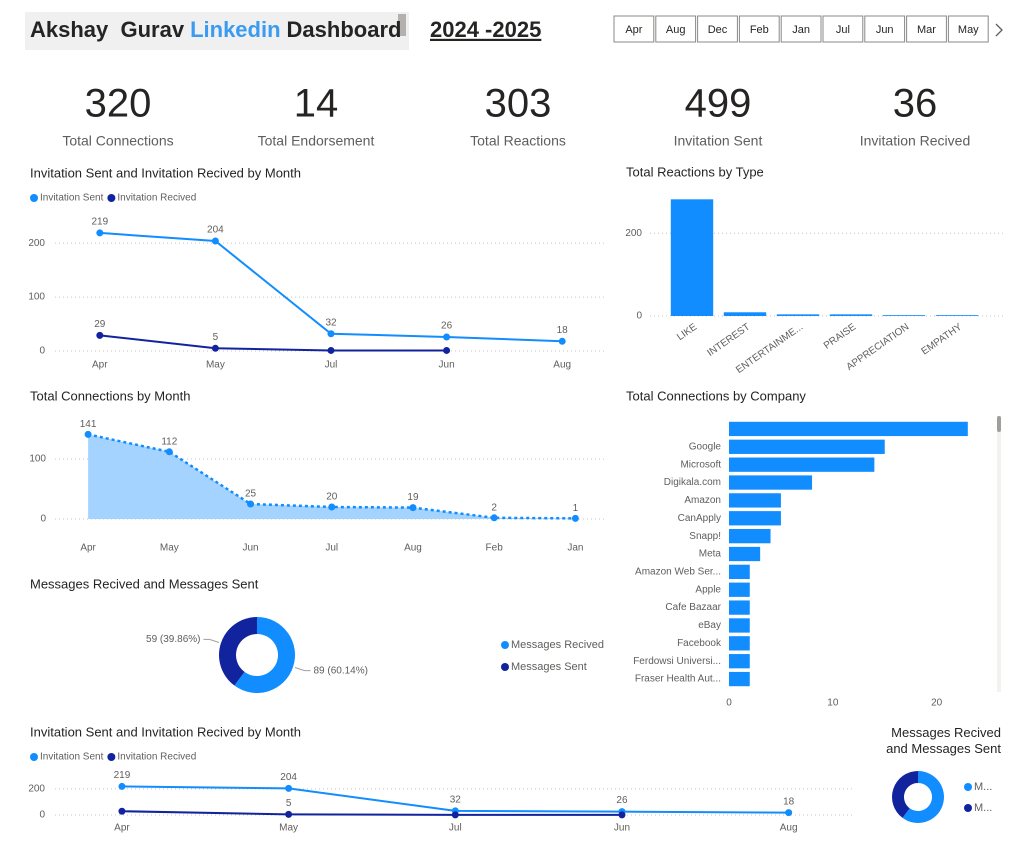 This screenshot has width=1031, height=846. I want to click on slicer-label: Apr, so click(633, 30).